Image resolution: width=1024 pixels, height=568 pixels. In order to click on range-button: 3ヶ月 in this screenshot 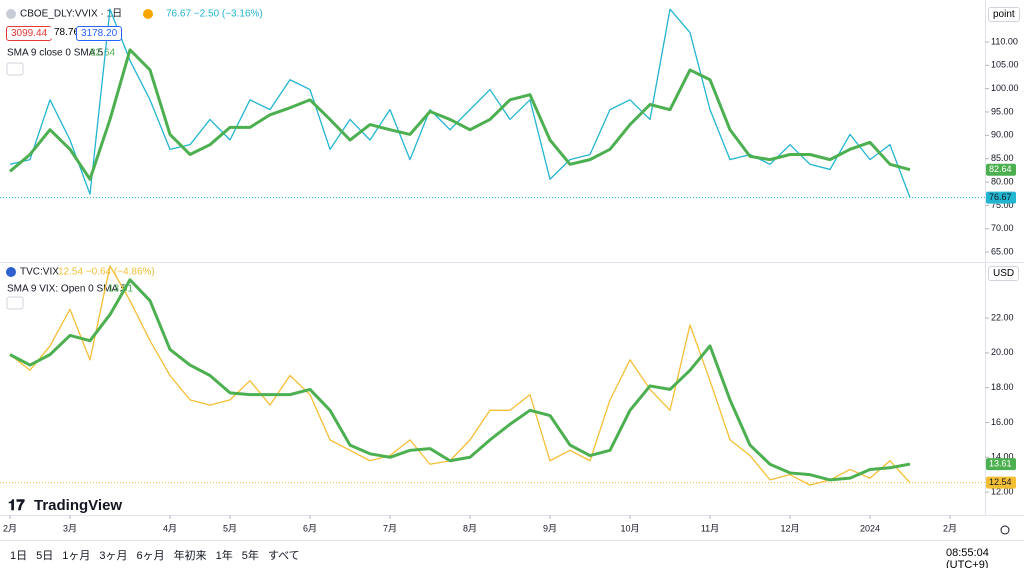, I will do `click(113, 556)`.